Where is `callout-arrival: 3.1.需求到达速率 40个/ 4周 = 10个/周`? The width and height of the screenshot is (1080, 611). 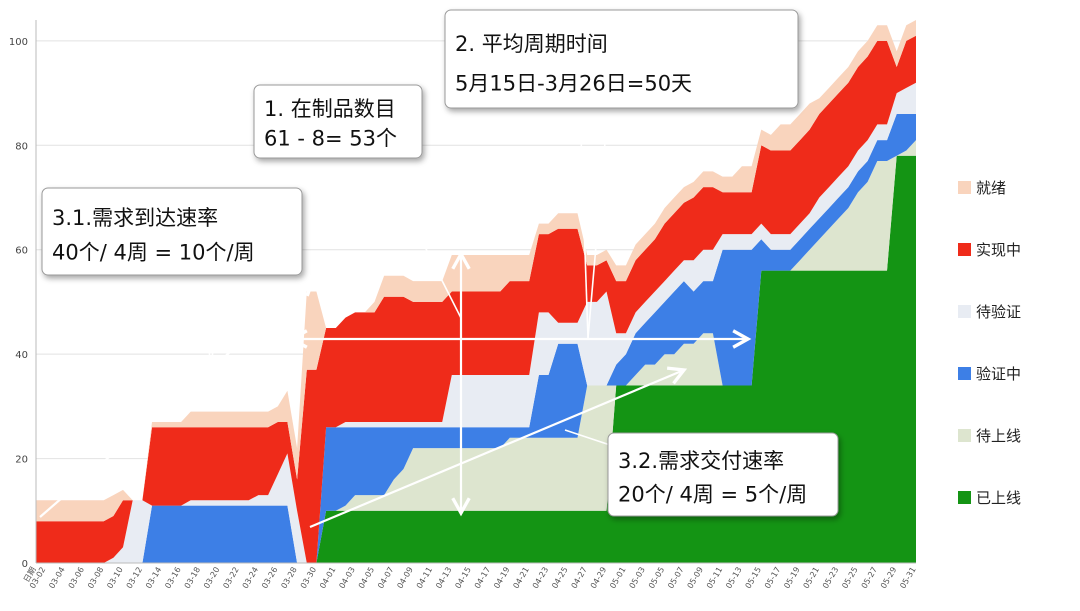 callout-arrival: 3.1.需求到达速率 40个/ 4周 = 10个/周 is located at coordinates (172, 231).